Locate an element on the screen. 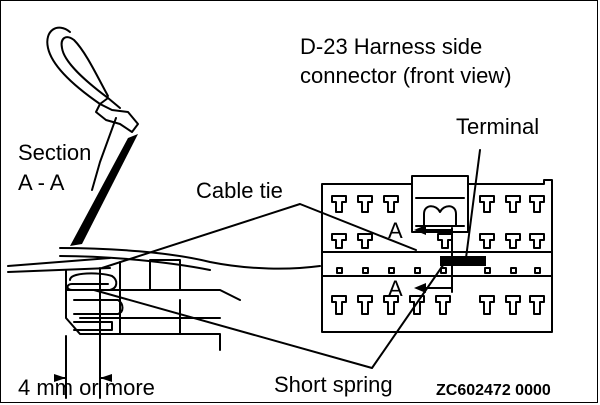 This screenshot has height=405, width=600. section-label-line-2: A - A is located at coordinates (41, 182).